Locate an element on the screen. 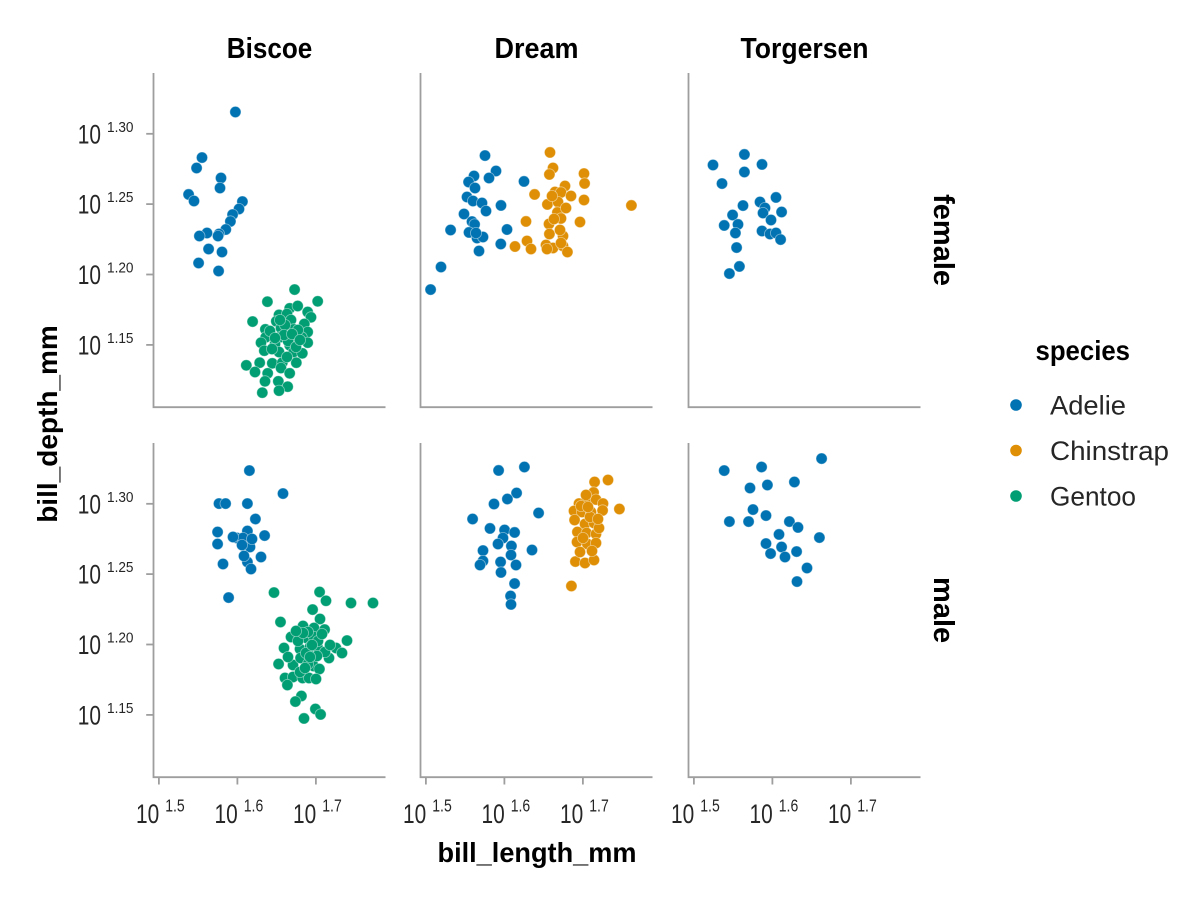 The image size is (1200, 900). svg-text: Chinstrap is located at coordinates (1109, 451).